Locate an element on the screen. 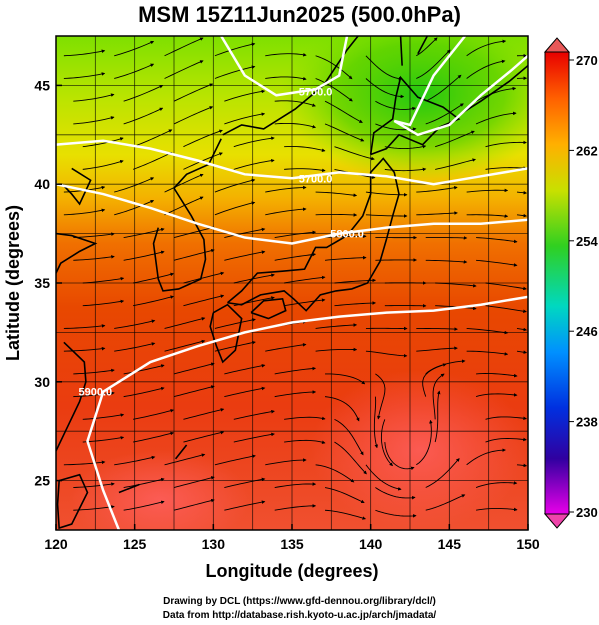 The width and height of the screenshot is (599, 625). height-contour is located at coordinates (292, 213).